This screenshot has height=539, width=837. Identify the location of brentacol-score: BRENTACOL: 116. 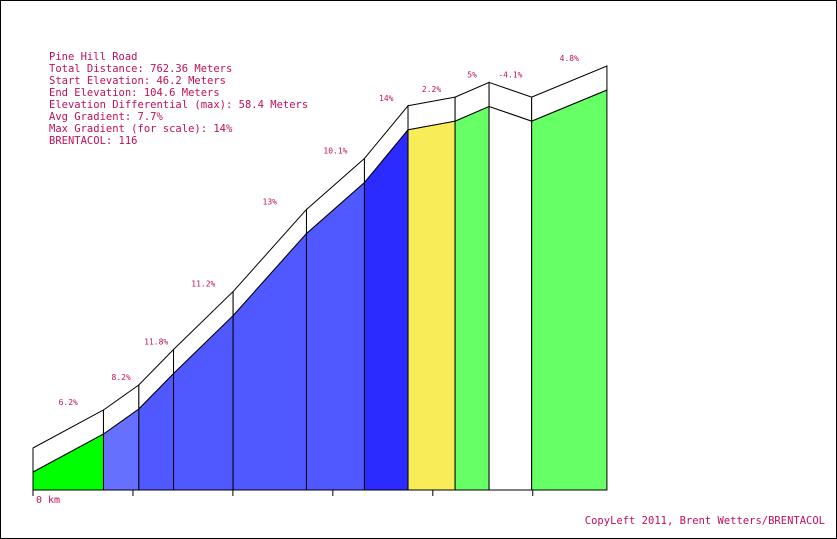
(93, 141).